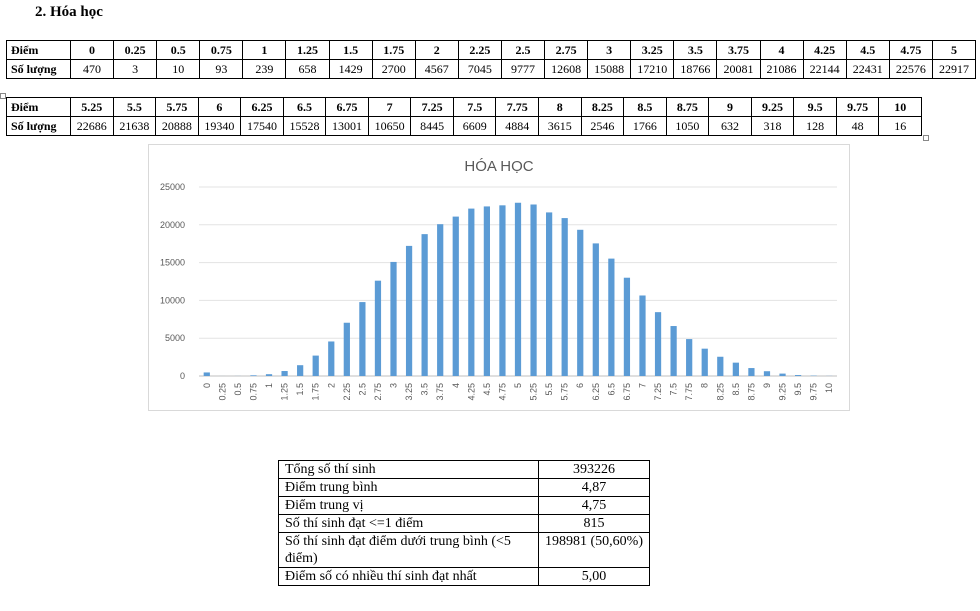 The width and height of the screenshot is (980, 611). I want to click on count-cell: 2546, so click(602, 126).